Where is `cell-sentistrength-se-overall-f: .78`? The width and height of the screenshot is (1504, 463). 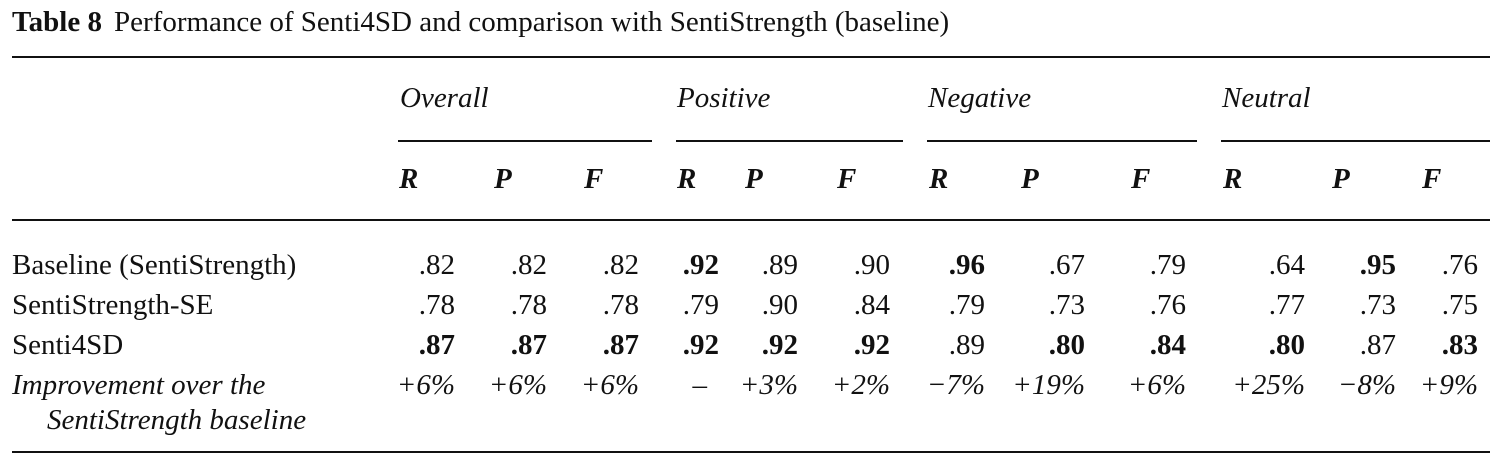
cell-sentistrength-se-overall-f: .78 is located at coordinates (620, 305).